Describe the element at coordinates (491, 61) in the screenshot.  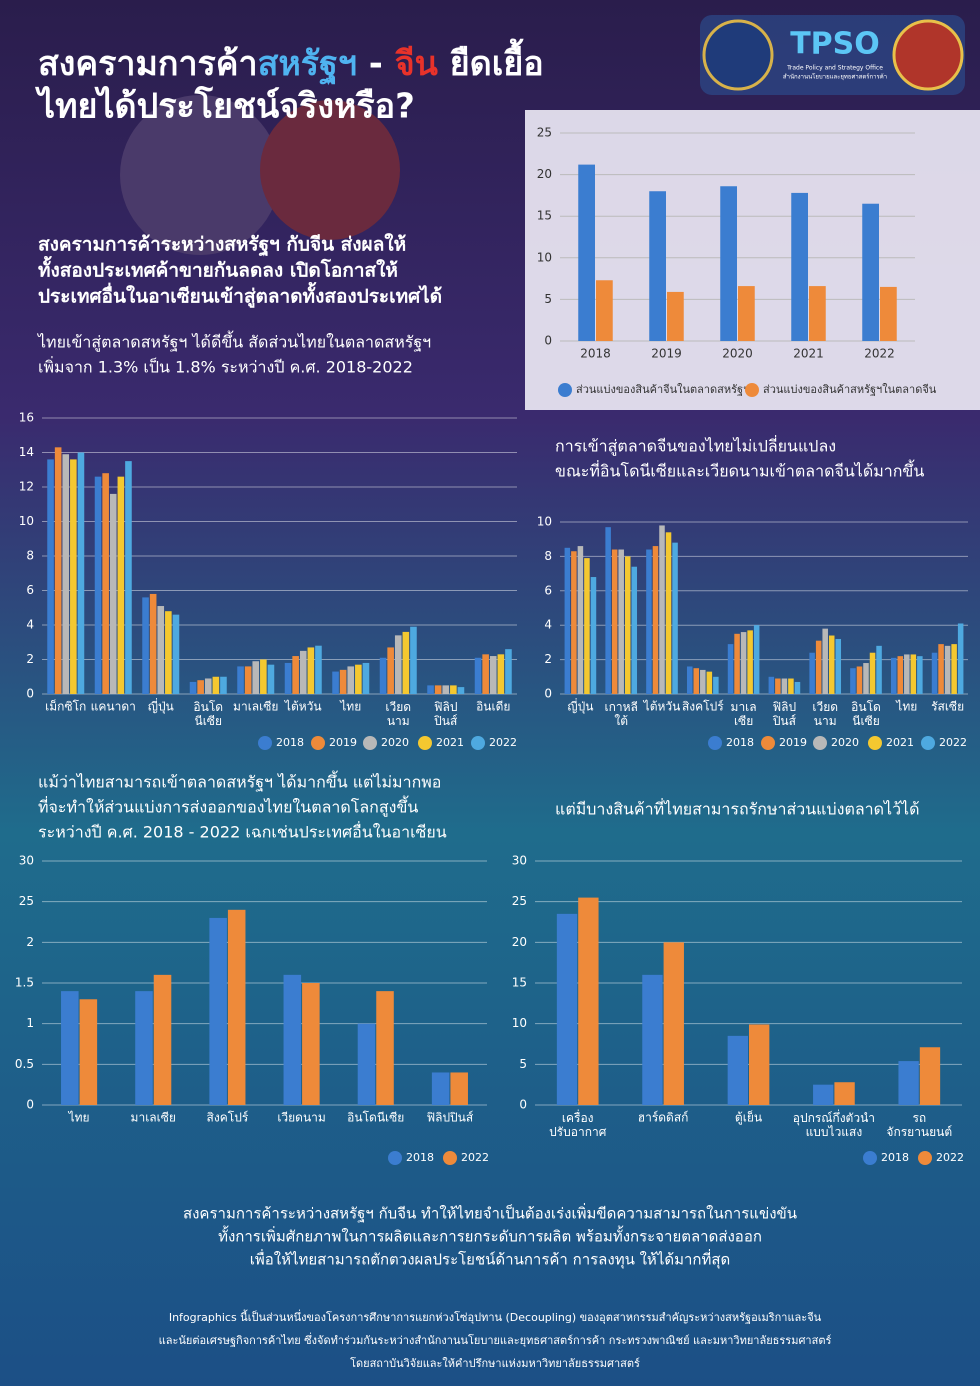
I see `title-part: ยืดเยื้อ` at that location.